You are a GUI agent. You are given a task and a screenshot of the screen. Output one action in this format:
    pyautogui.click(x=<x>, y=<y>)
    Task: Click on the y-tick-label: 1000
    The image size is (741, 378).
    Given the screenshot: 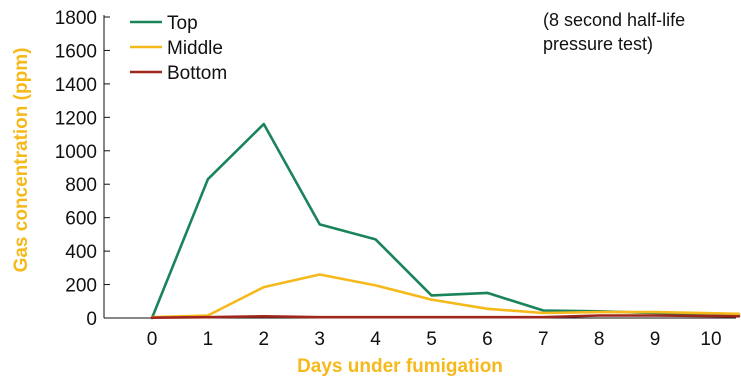 What is the action you would take?
    pyautogui.click(x=76, y=152)
    